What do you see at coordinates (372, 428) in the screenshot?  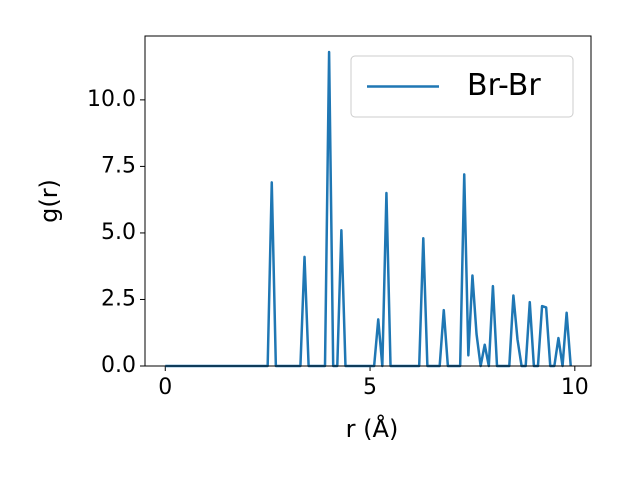 I see `x-axis-label: r (Å)` at bounding box center [372, 428].